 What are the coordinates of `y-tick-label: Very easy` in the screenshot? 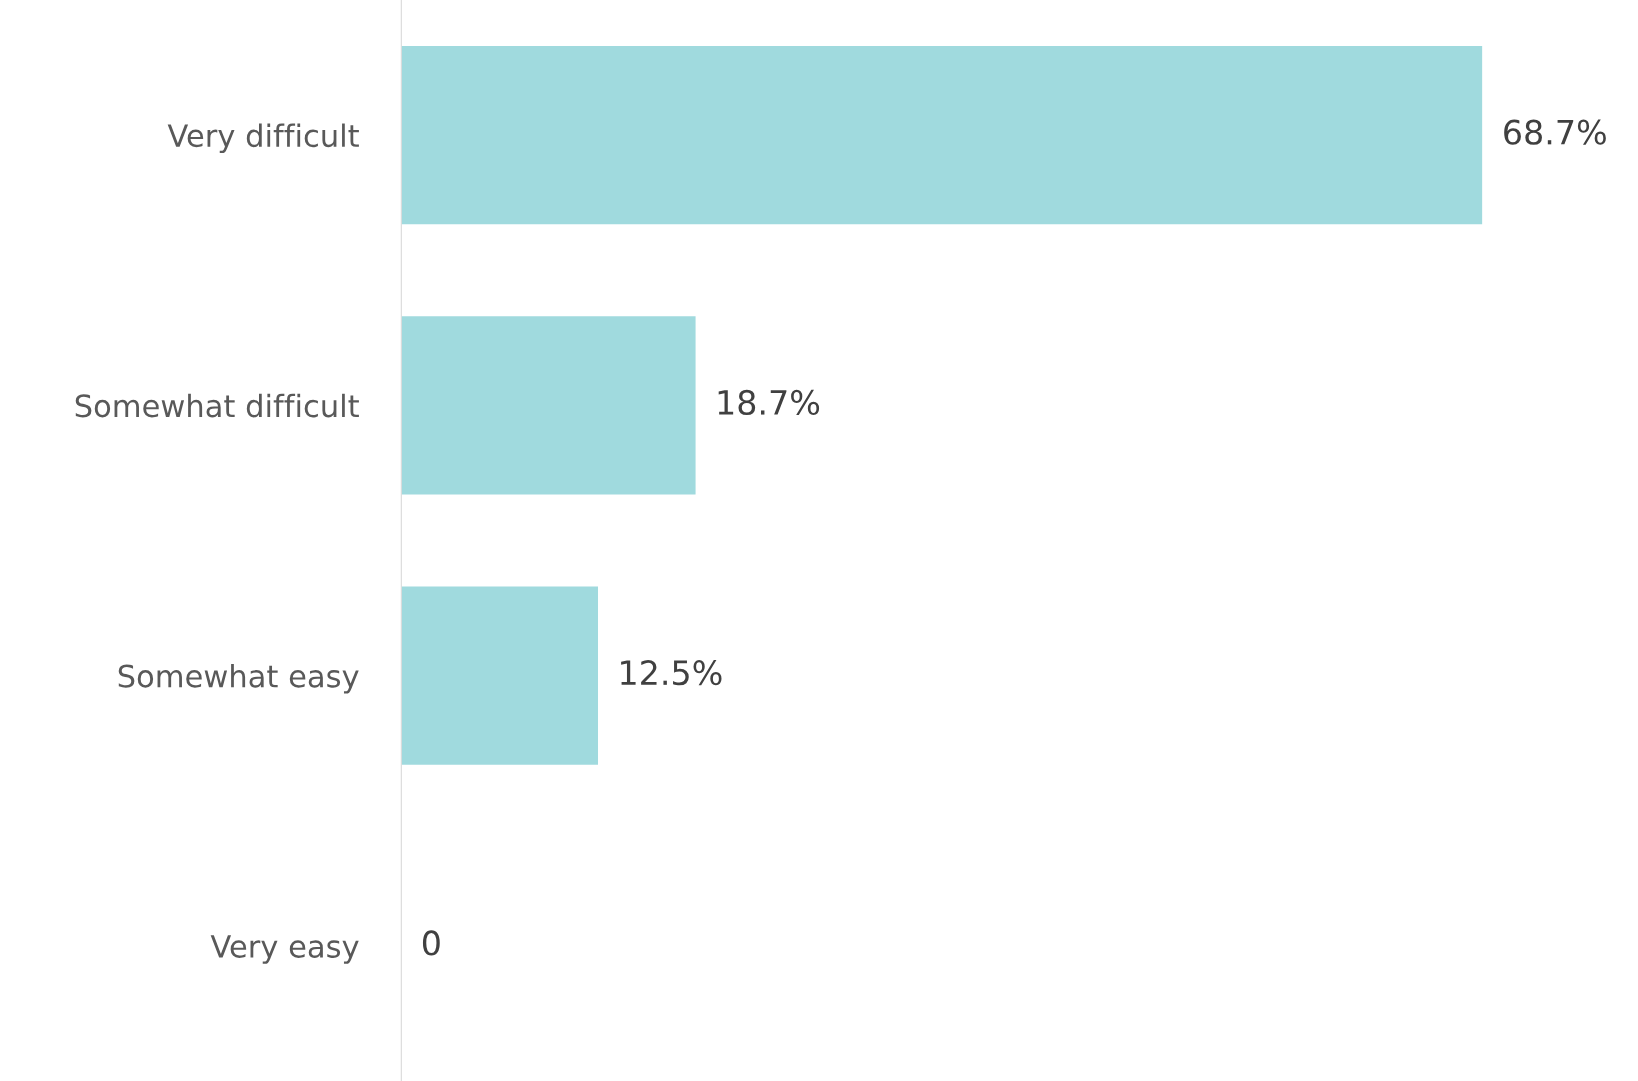 It's located at (284, 949).